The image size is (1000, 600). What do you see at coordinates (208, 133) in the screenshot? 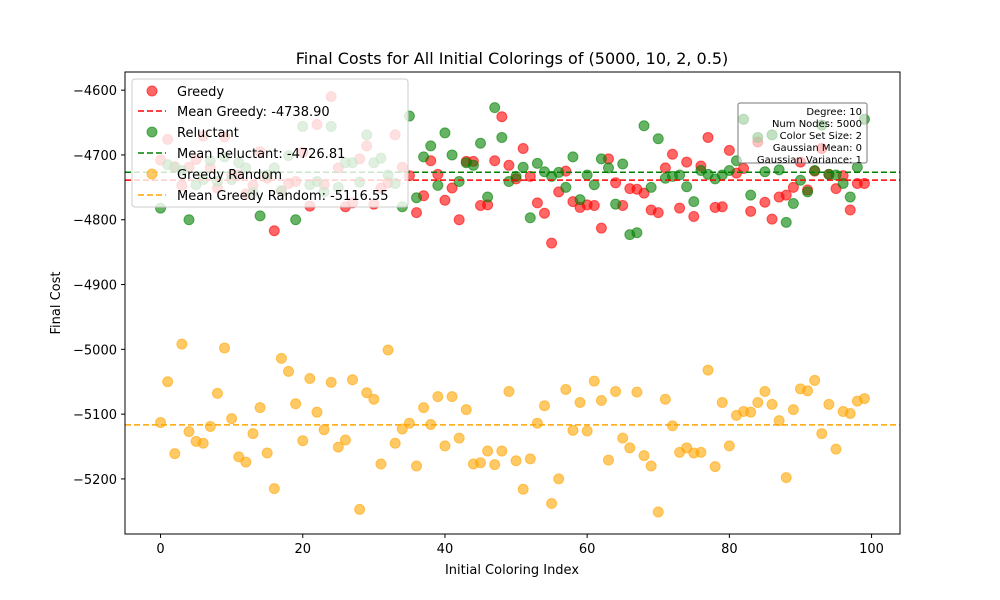
I see `legend-label-reluctant: Reluctant` at bounding box center [208, 133].